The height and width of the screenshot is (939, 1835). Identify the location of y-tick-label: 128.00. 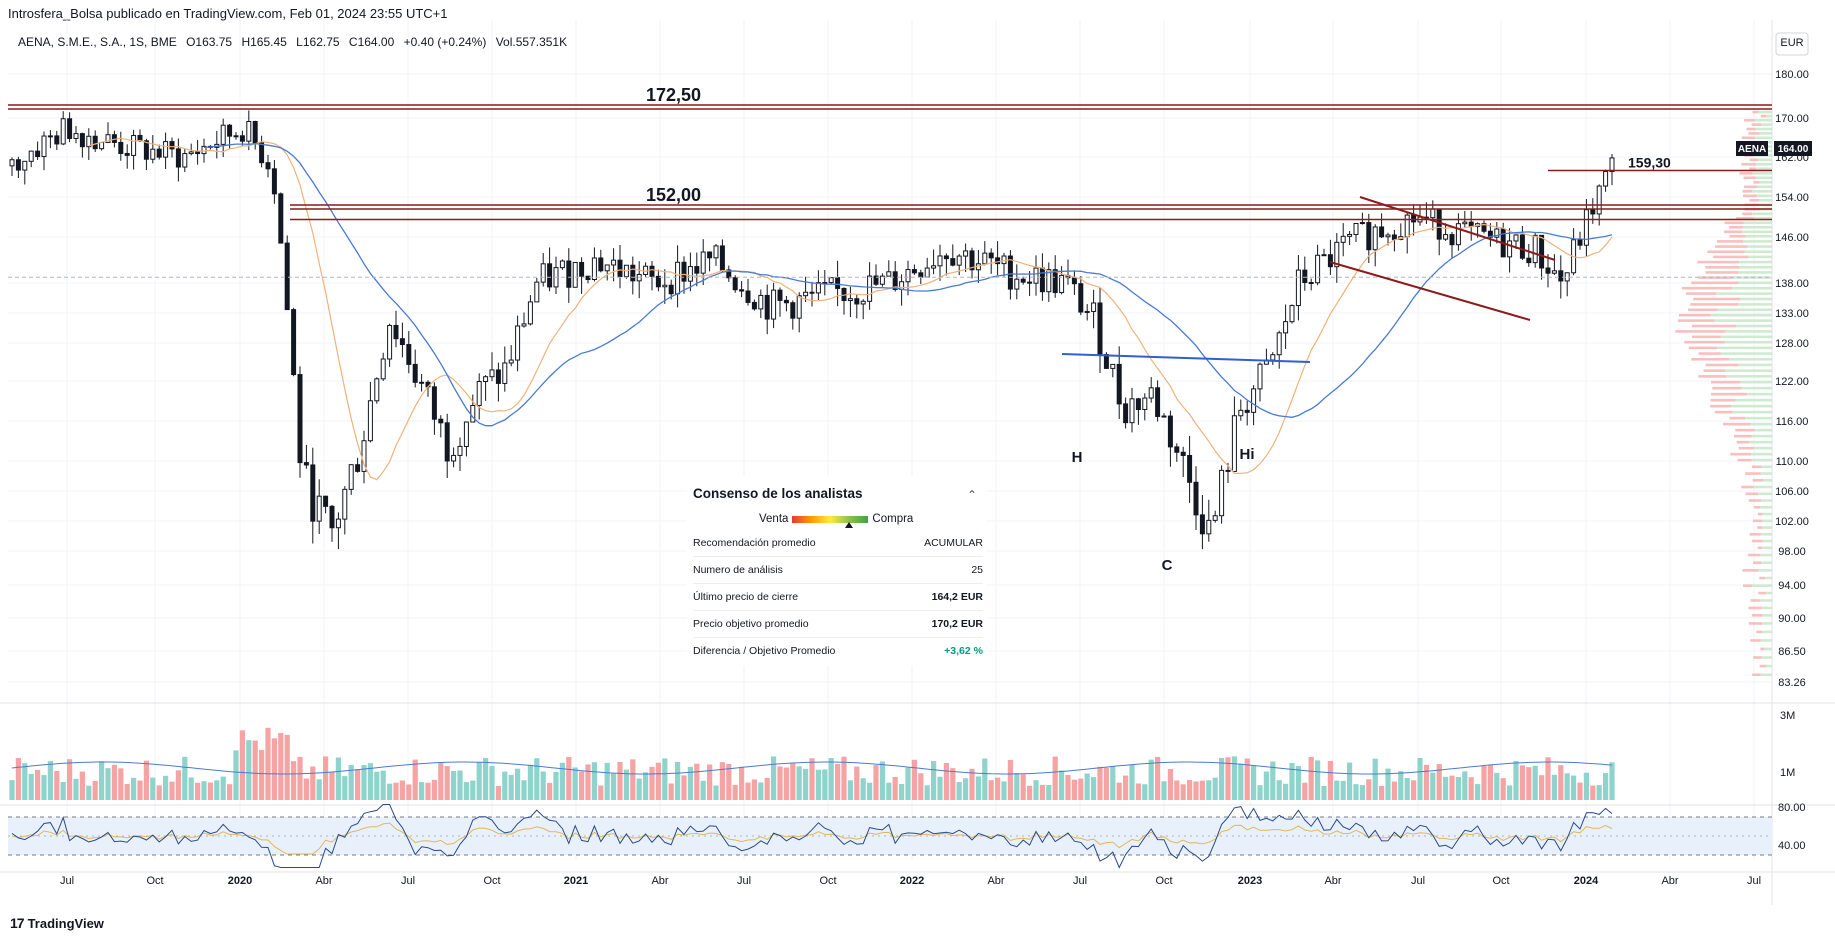
(1792, 344).